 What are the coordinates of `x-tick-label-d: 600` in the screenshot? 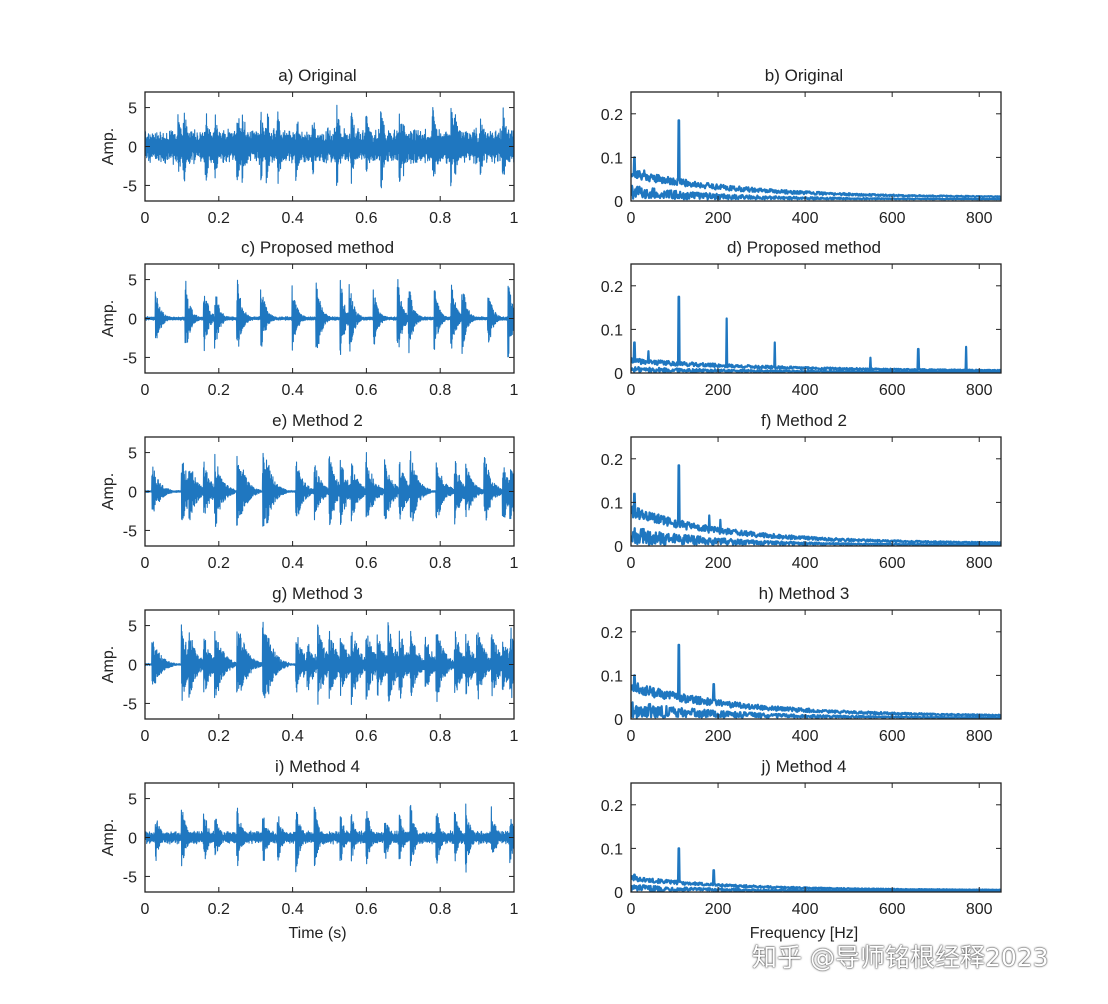 It's located at (892, 390).